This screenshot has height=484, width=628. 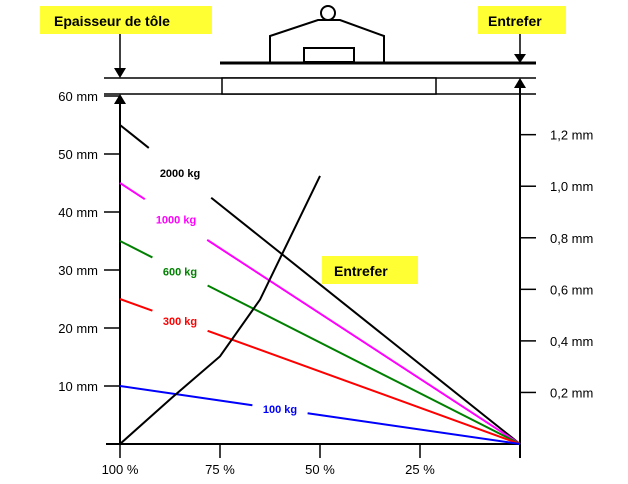 I want to click on sheet-thickness-label-box, so click(x=126, y=20).